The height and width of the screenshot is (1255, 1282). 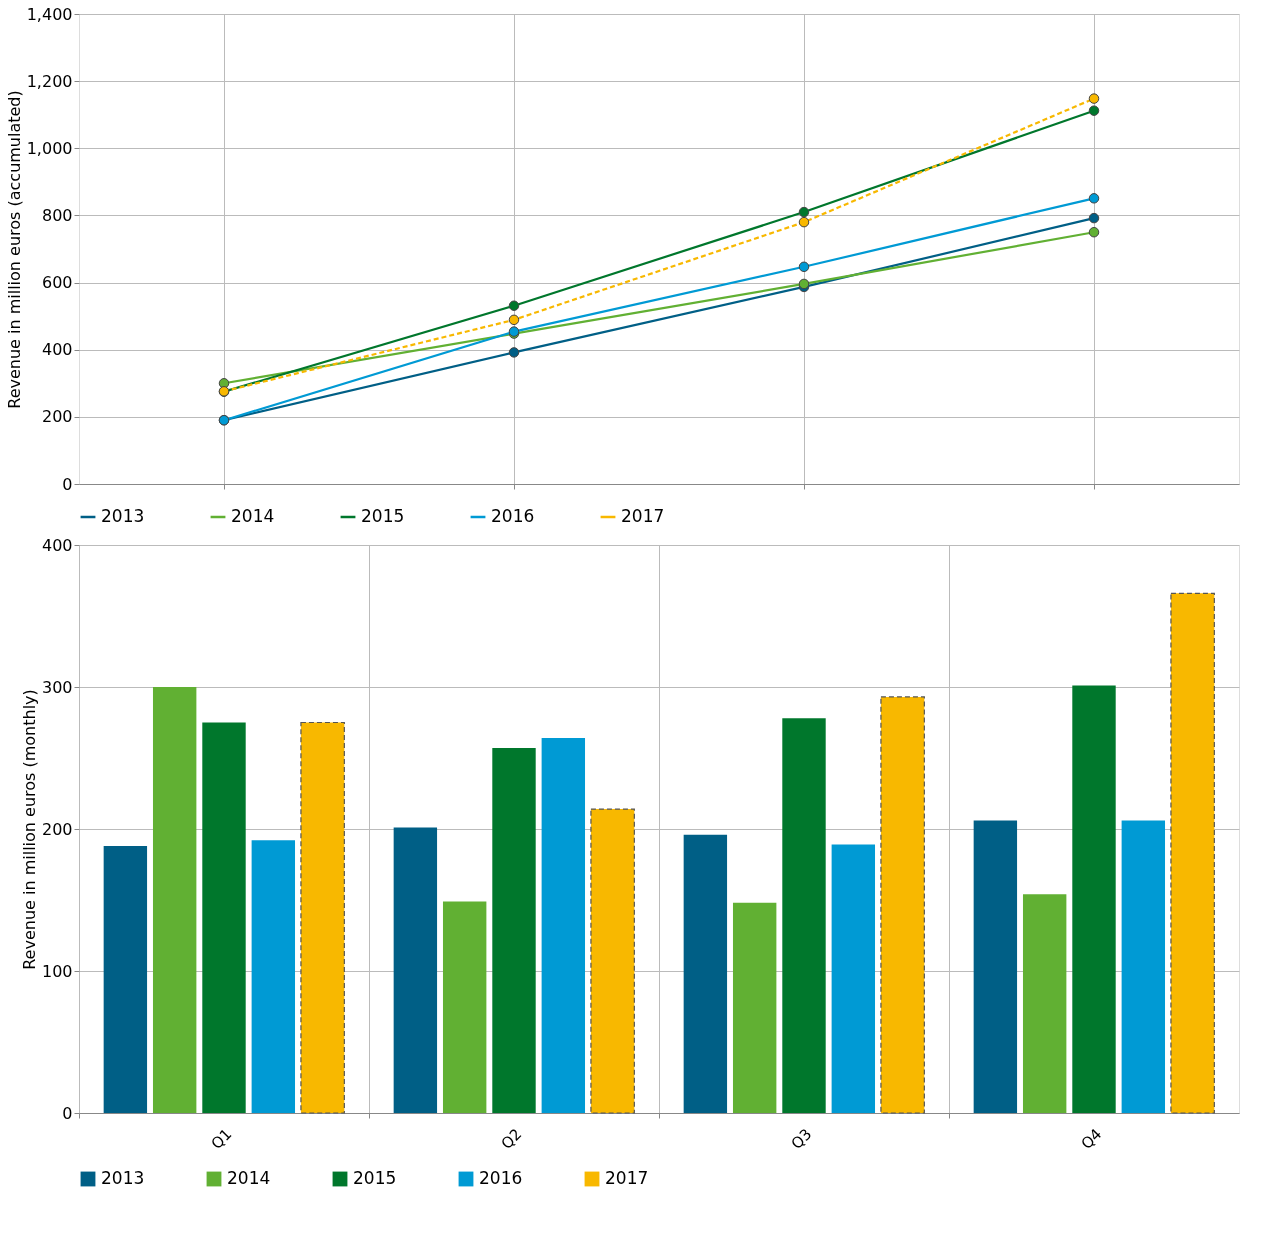 I want to click on y-tick-label: 1,000, so click(x=49, y=148).